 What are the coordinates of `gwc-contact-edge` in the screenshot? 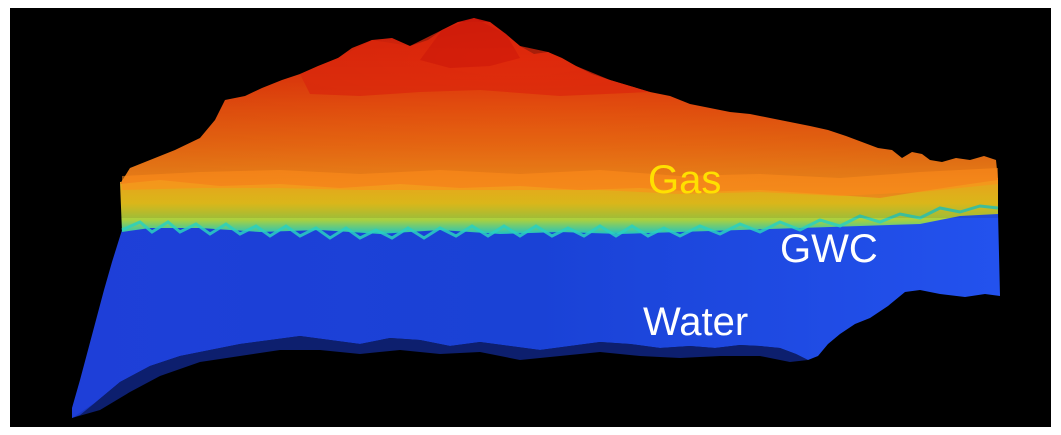 It's located at (560, 222).